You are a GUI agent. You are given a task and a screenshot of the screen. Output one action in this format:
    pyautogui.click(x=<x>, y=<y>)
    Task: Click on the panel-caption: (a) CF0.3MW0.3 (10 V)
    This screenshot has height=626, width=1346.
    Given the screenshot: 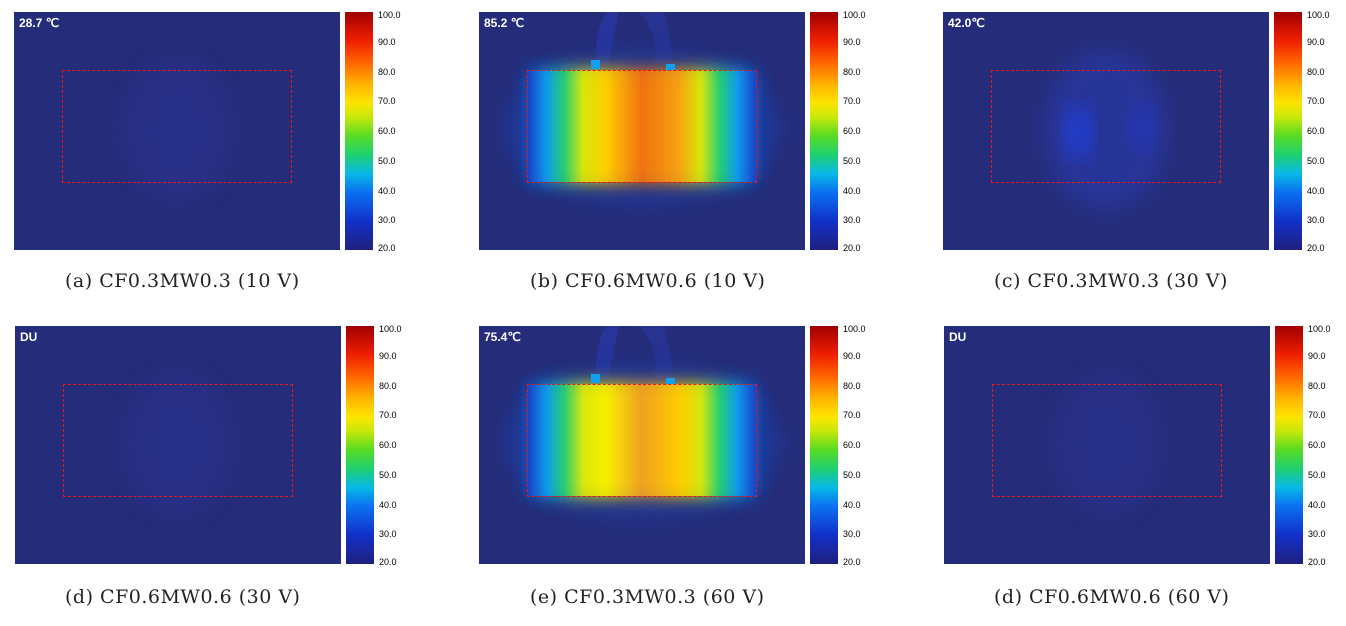 What is the action you would take?
    pyautogui.click(x=182, y=281)
    